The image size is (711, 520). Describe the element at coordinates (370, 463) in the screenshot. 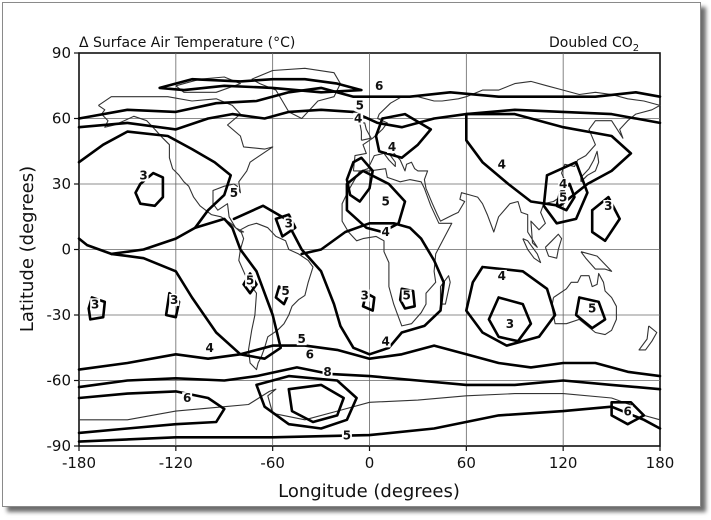

I see `x-tick-label: 0` at that location.